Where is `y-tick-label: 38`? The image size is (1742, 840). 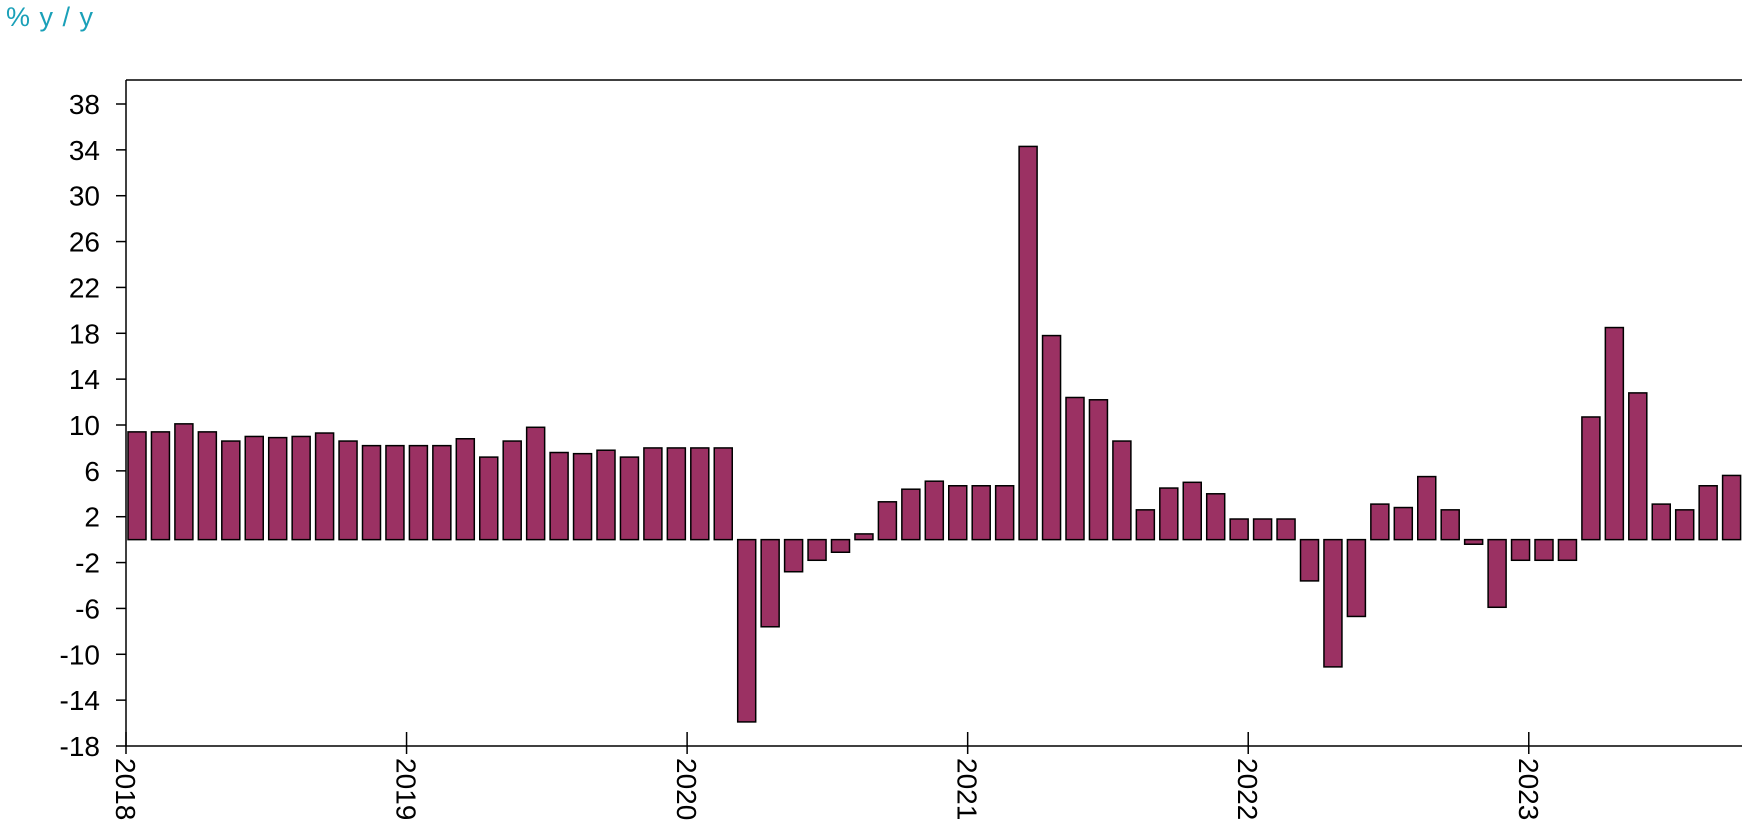 y-tick-label: 38 is located at coordinates (84, 104).